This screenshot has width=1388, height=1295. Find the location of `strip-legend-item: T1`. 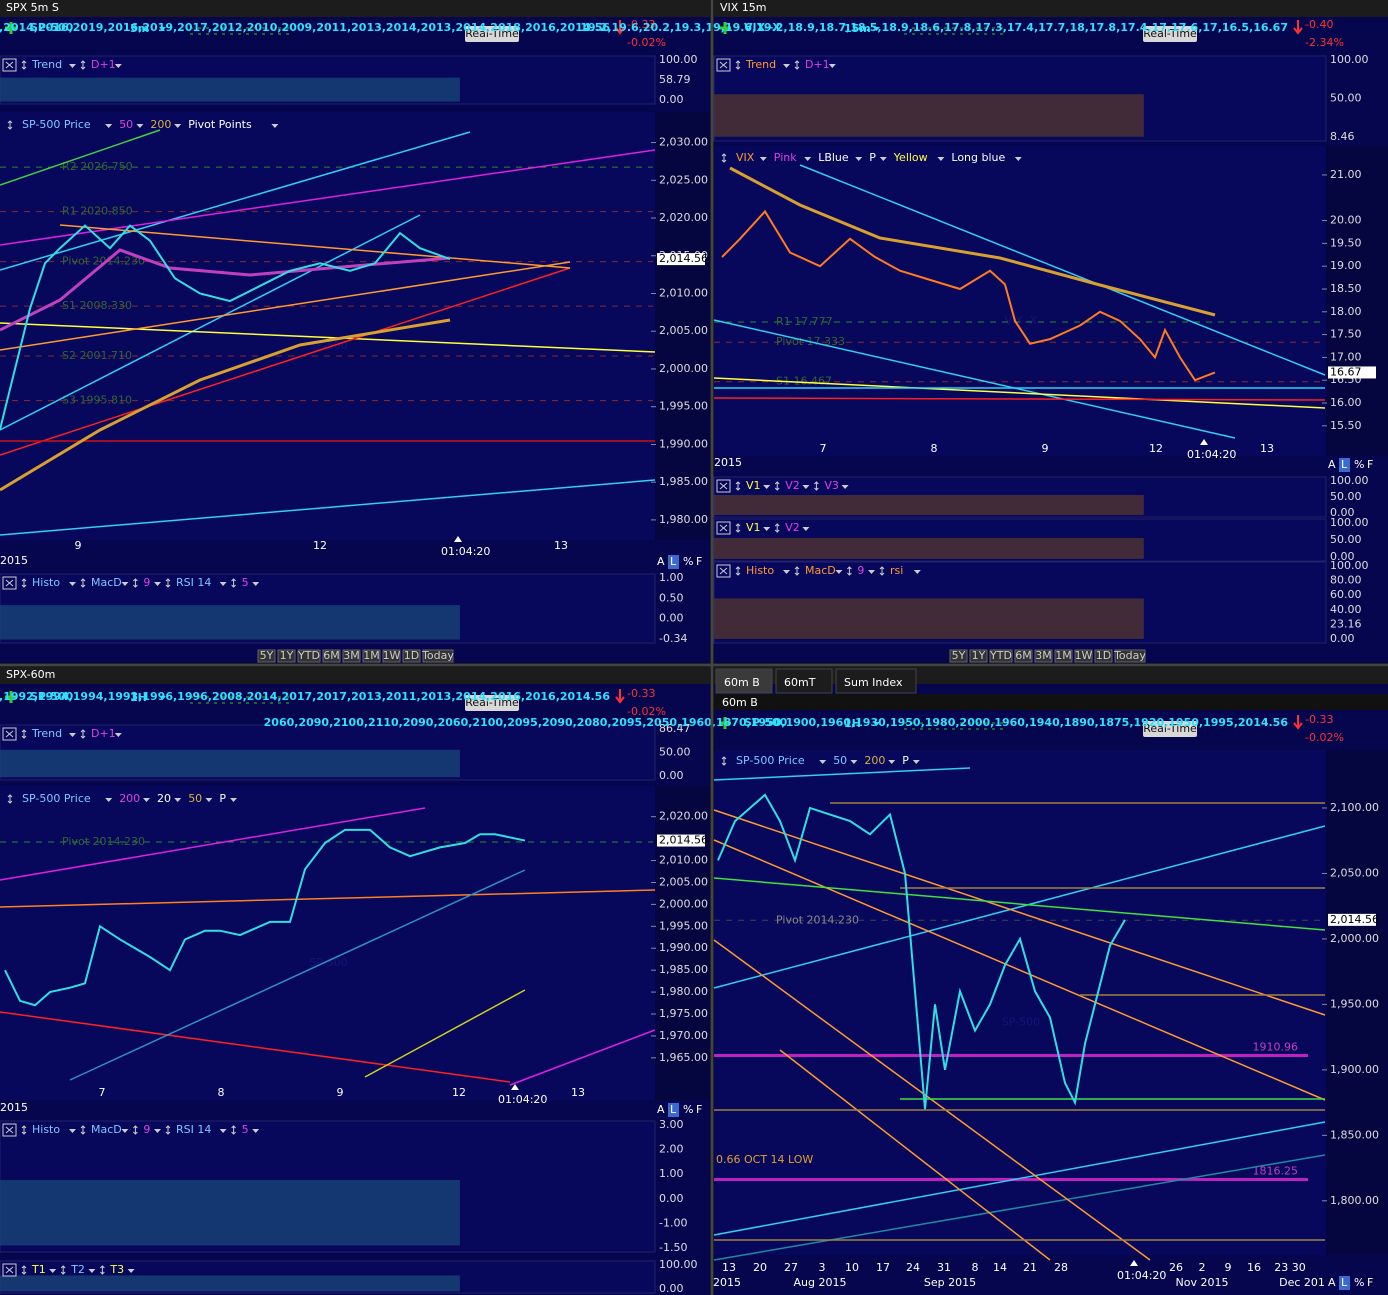

strip-legend-item: T1 is located at coordinates (38, 1269).